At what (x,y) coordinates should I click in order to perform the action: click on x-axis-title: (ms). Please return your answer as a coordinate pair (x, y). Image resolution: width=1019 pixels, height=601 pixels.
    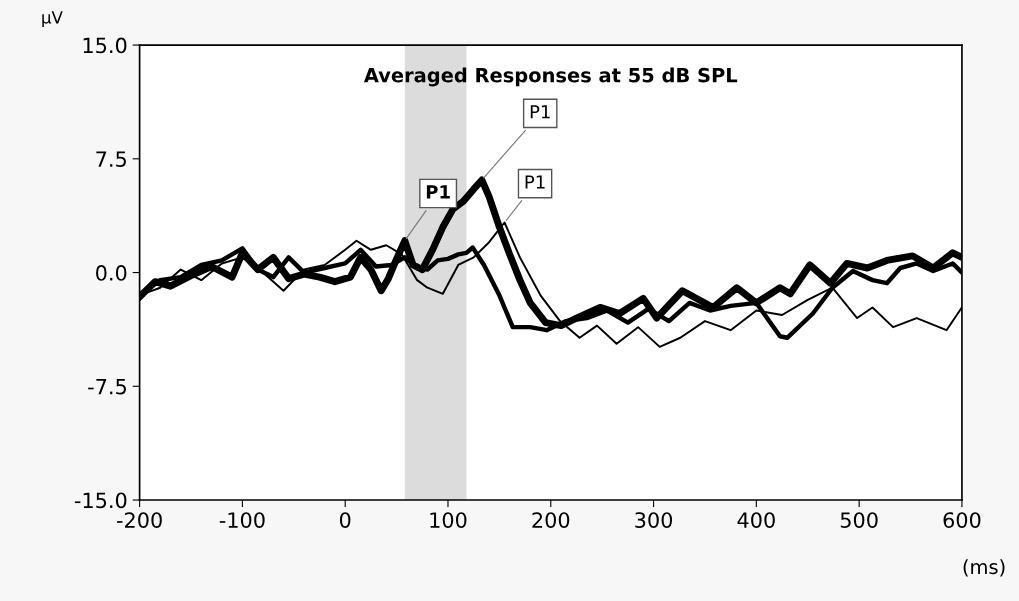
    Looking at the image, I should click on (984, 568).